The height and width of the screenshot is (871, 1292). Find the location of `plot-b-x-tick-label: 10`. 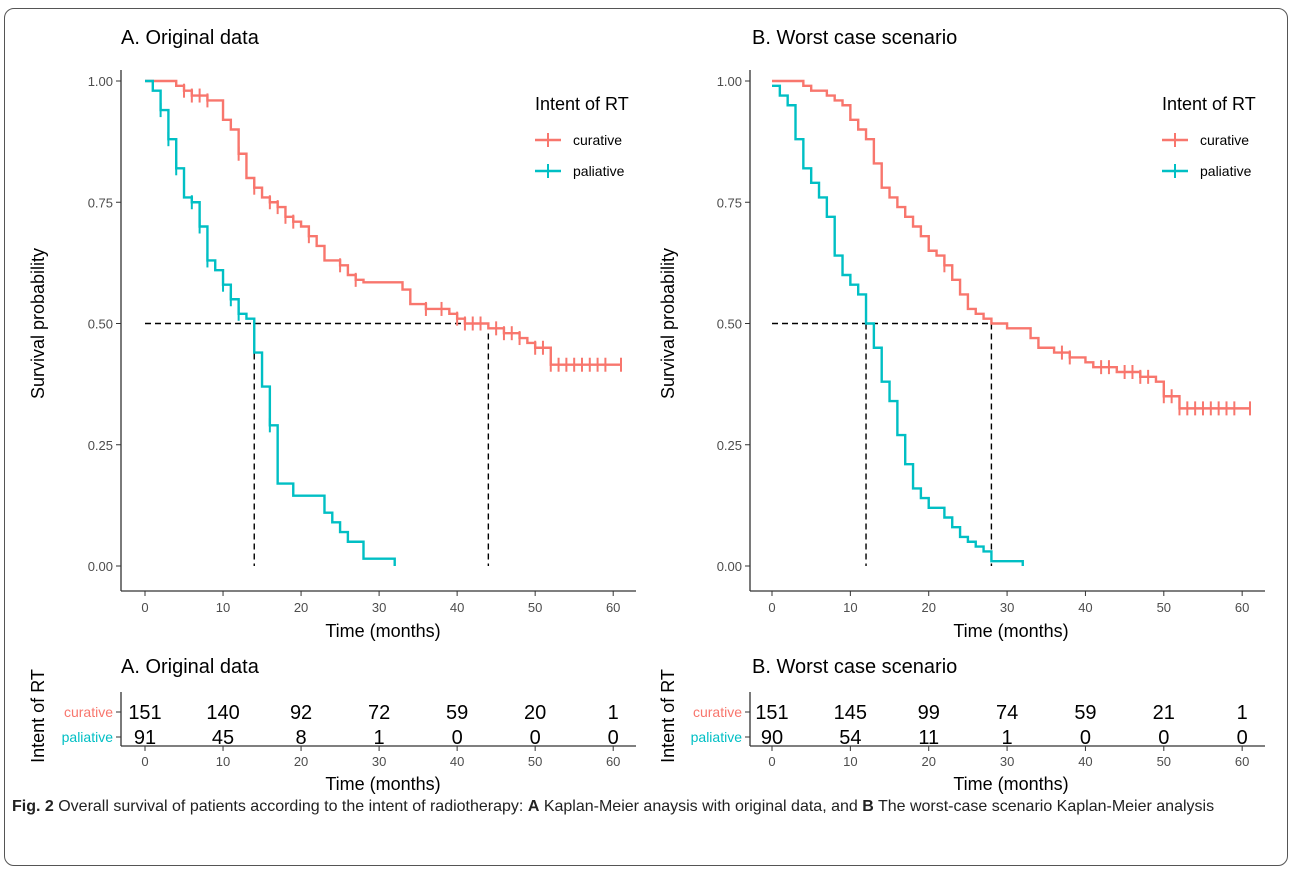

plot-b-x-tick-label: 10 is located at coordinates (850, 607).